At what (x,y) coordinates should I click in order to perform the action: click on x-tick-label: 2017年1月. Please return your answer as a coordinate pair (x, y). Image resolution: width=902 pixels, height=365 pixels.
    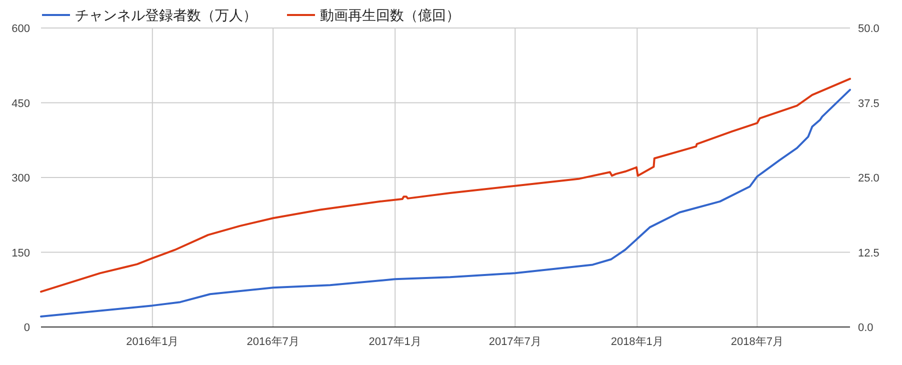
    Looking at the image, I should click on (395, 342).